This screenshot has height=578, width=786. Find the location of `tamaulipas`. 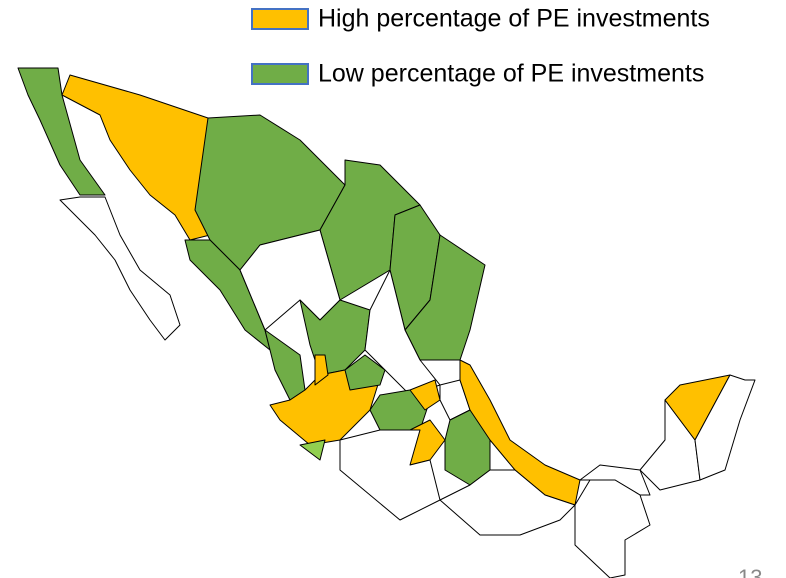

tamaulipas is located at coordinates (445, 297).